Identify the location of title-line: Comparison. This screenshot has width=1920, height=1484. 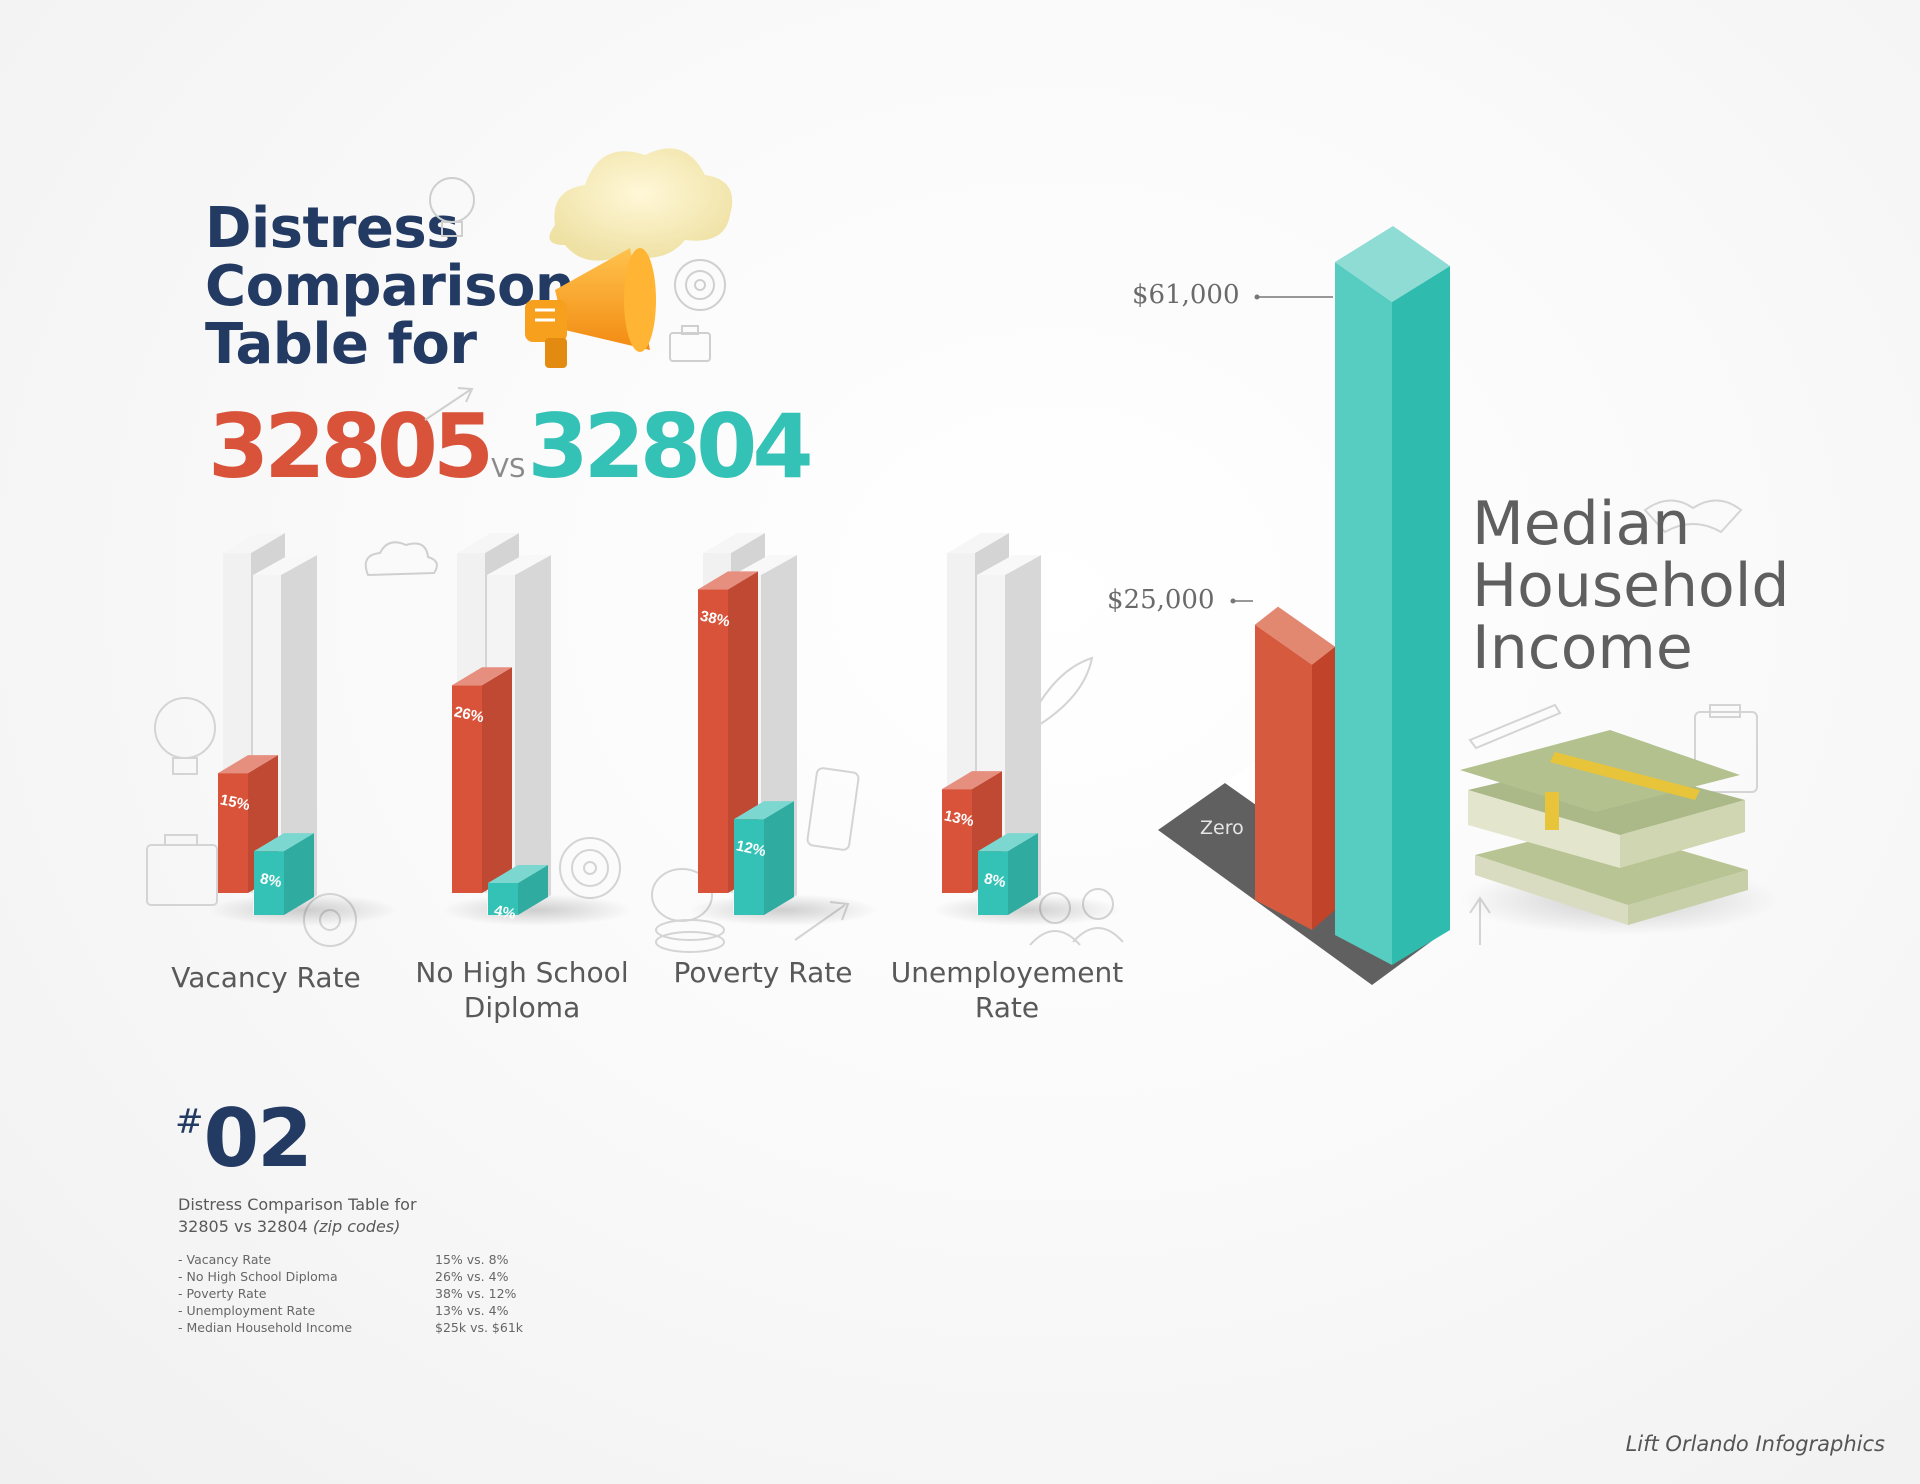
(390, 286).